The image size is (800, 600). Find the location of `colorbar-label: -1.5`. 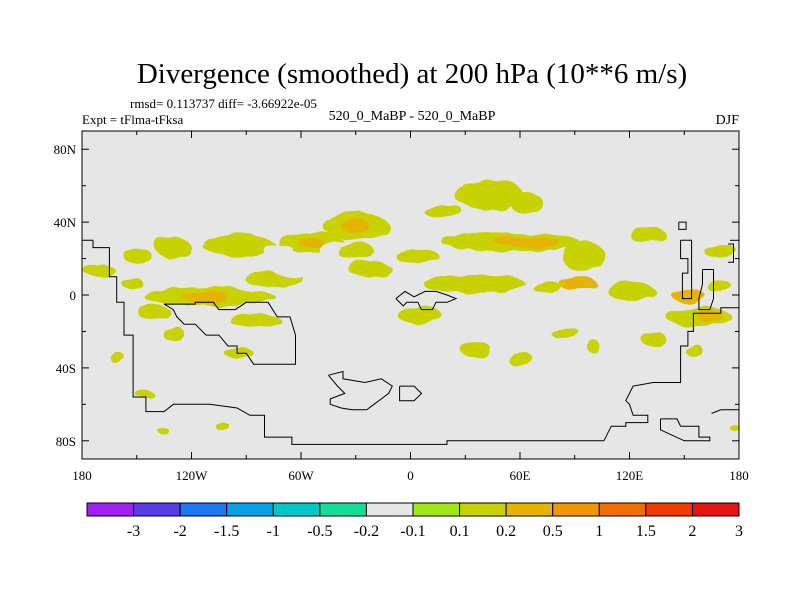

colorbar-label: -1.5 is located at coordinates (226, 531).